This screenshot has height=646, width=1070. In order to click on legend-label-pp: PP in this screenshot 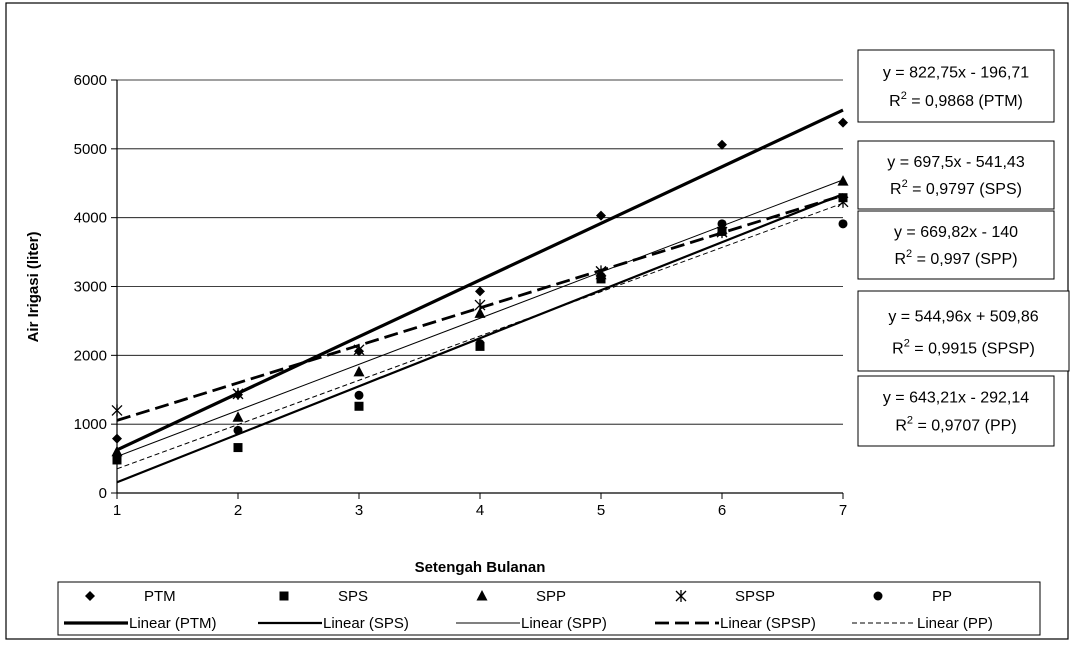, I will do `click(942, 596)`.